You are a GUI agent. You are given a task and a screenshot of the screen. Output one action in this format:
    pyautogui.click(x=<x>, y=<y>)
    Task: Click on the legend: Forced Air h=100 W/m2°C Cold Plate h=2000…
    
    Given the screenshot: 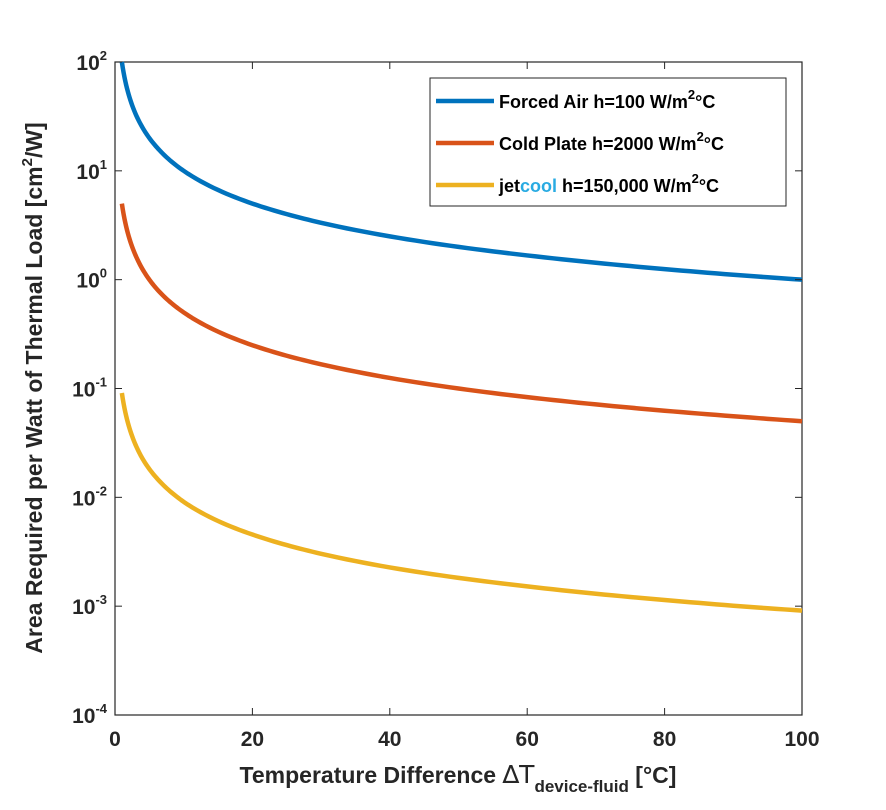 What is the action you would take?
    pyautogui.click(x=608, y=142)
    